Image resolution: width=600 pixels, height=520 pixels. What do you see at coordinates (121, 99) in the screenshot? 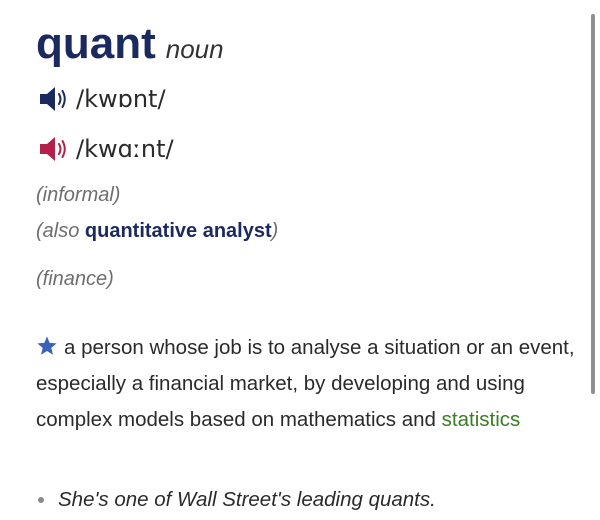
I see `phonetic-uk: /kwɒnt/` at bounding box center [121, 99].